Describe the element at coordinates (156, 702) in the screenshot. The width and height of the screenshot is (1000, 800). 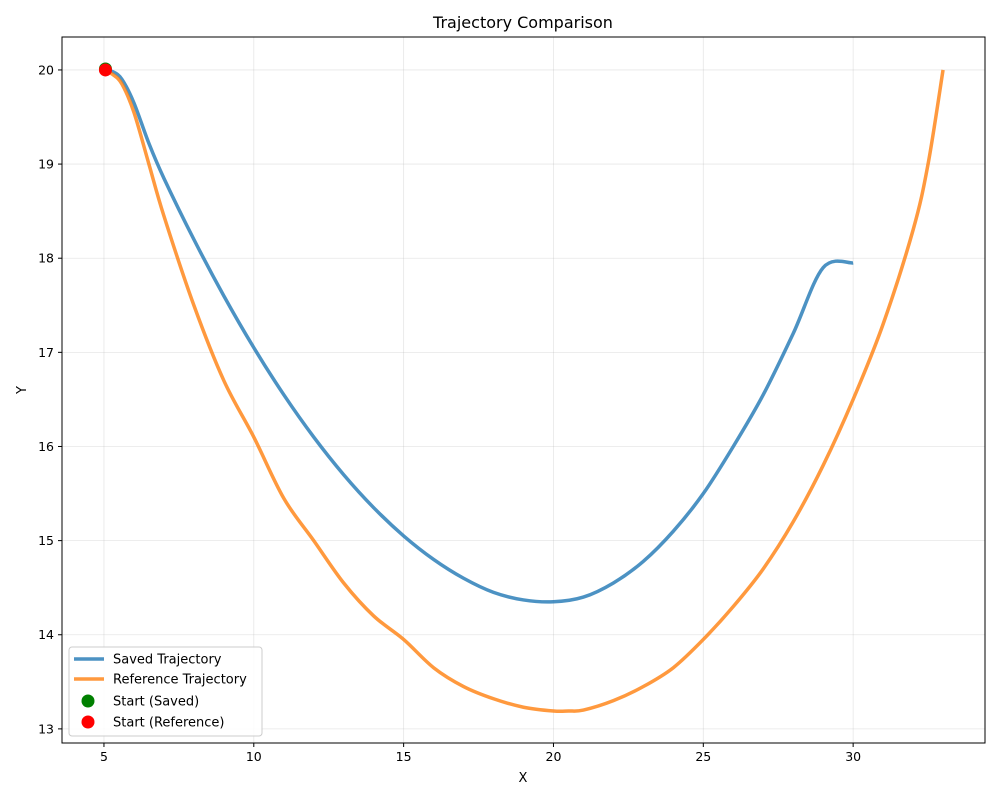
I see `legend-label: Start (Saved)` at that location.